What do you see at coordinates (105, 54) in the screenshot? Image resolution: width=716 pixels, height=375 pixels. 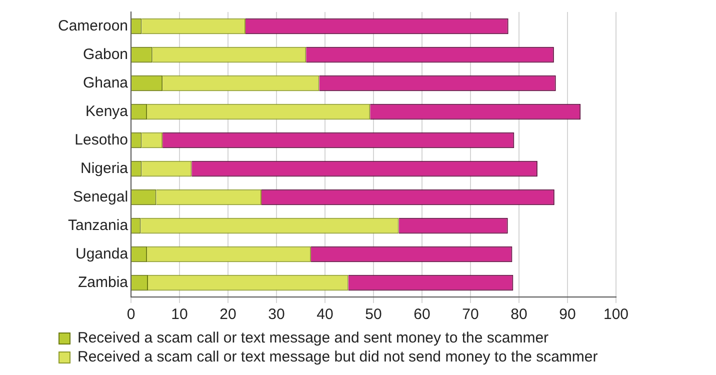 I see `y-tick-label: Gabon` at bounding box center [105, 54].